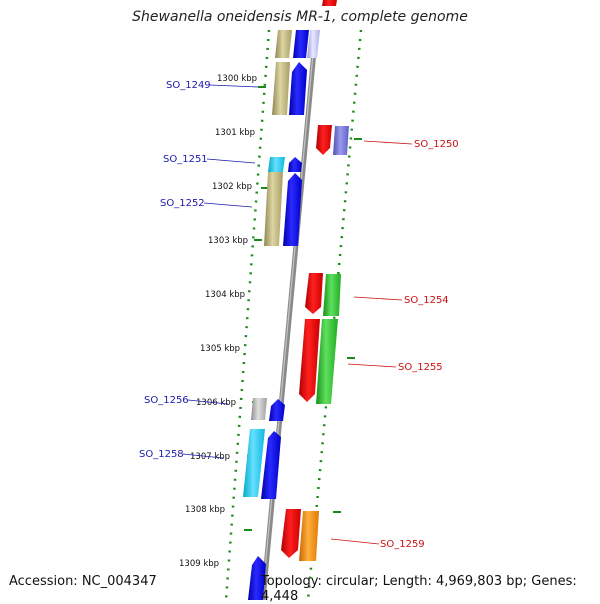  Describe the element at coordinates (309, 536) in the screenshot. I see `gene-feature-orange` at that location.